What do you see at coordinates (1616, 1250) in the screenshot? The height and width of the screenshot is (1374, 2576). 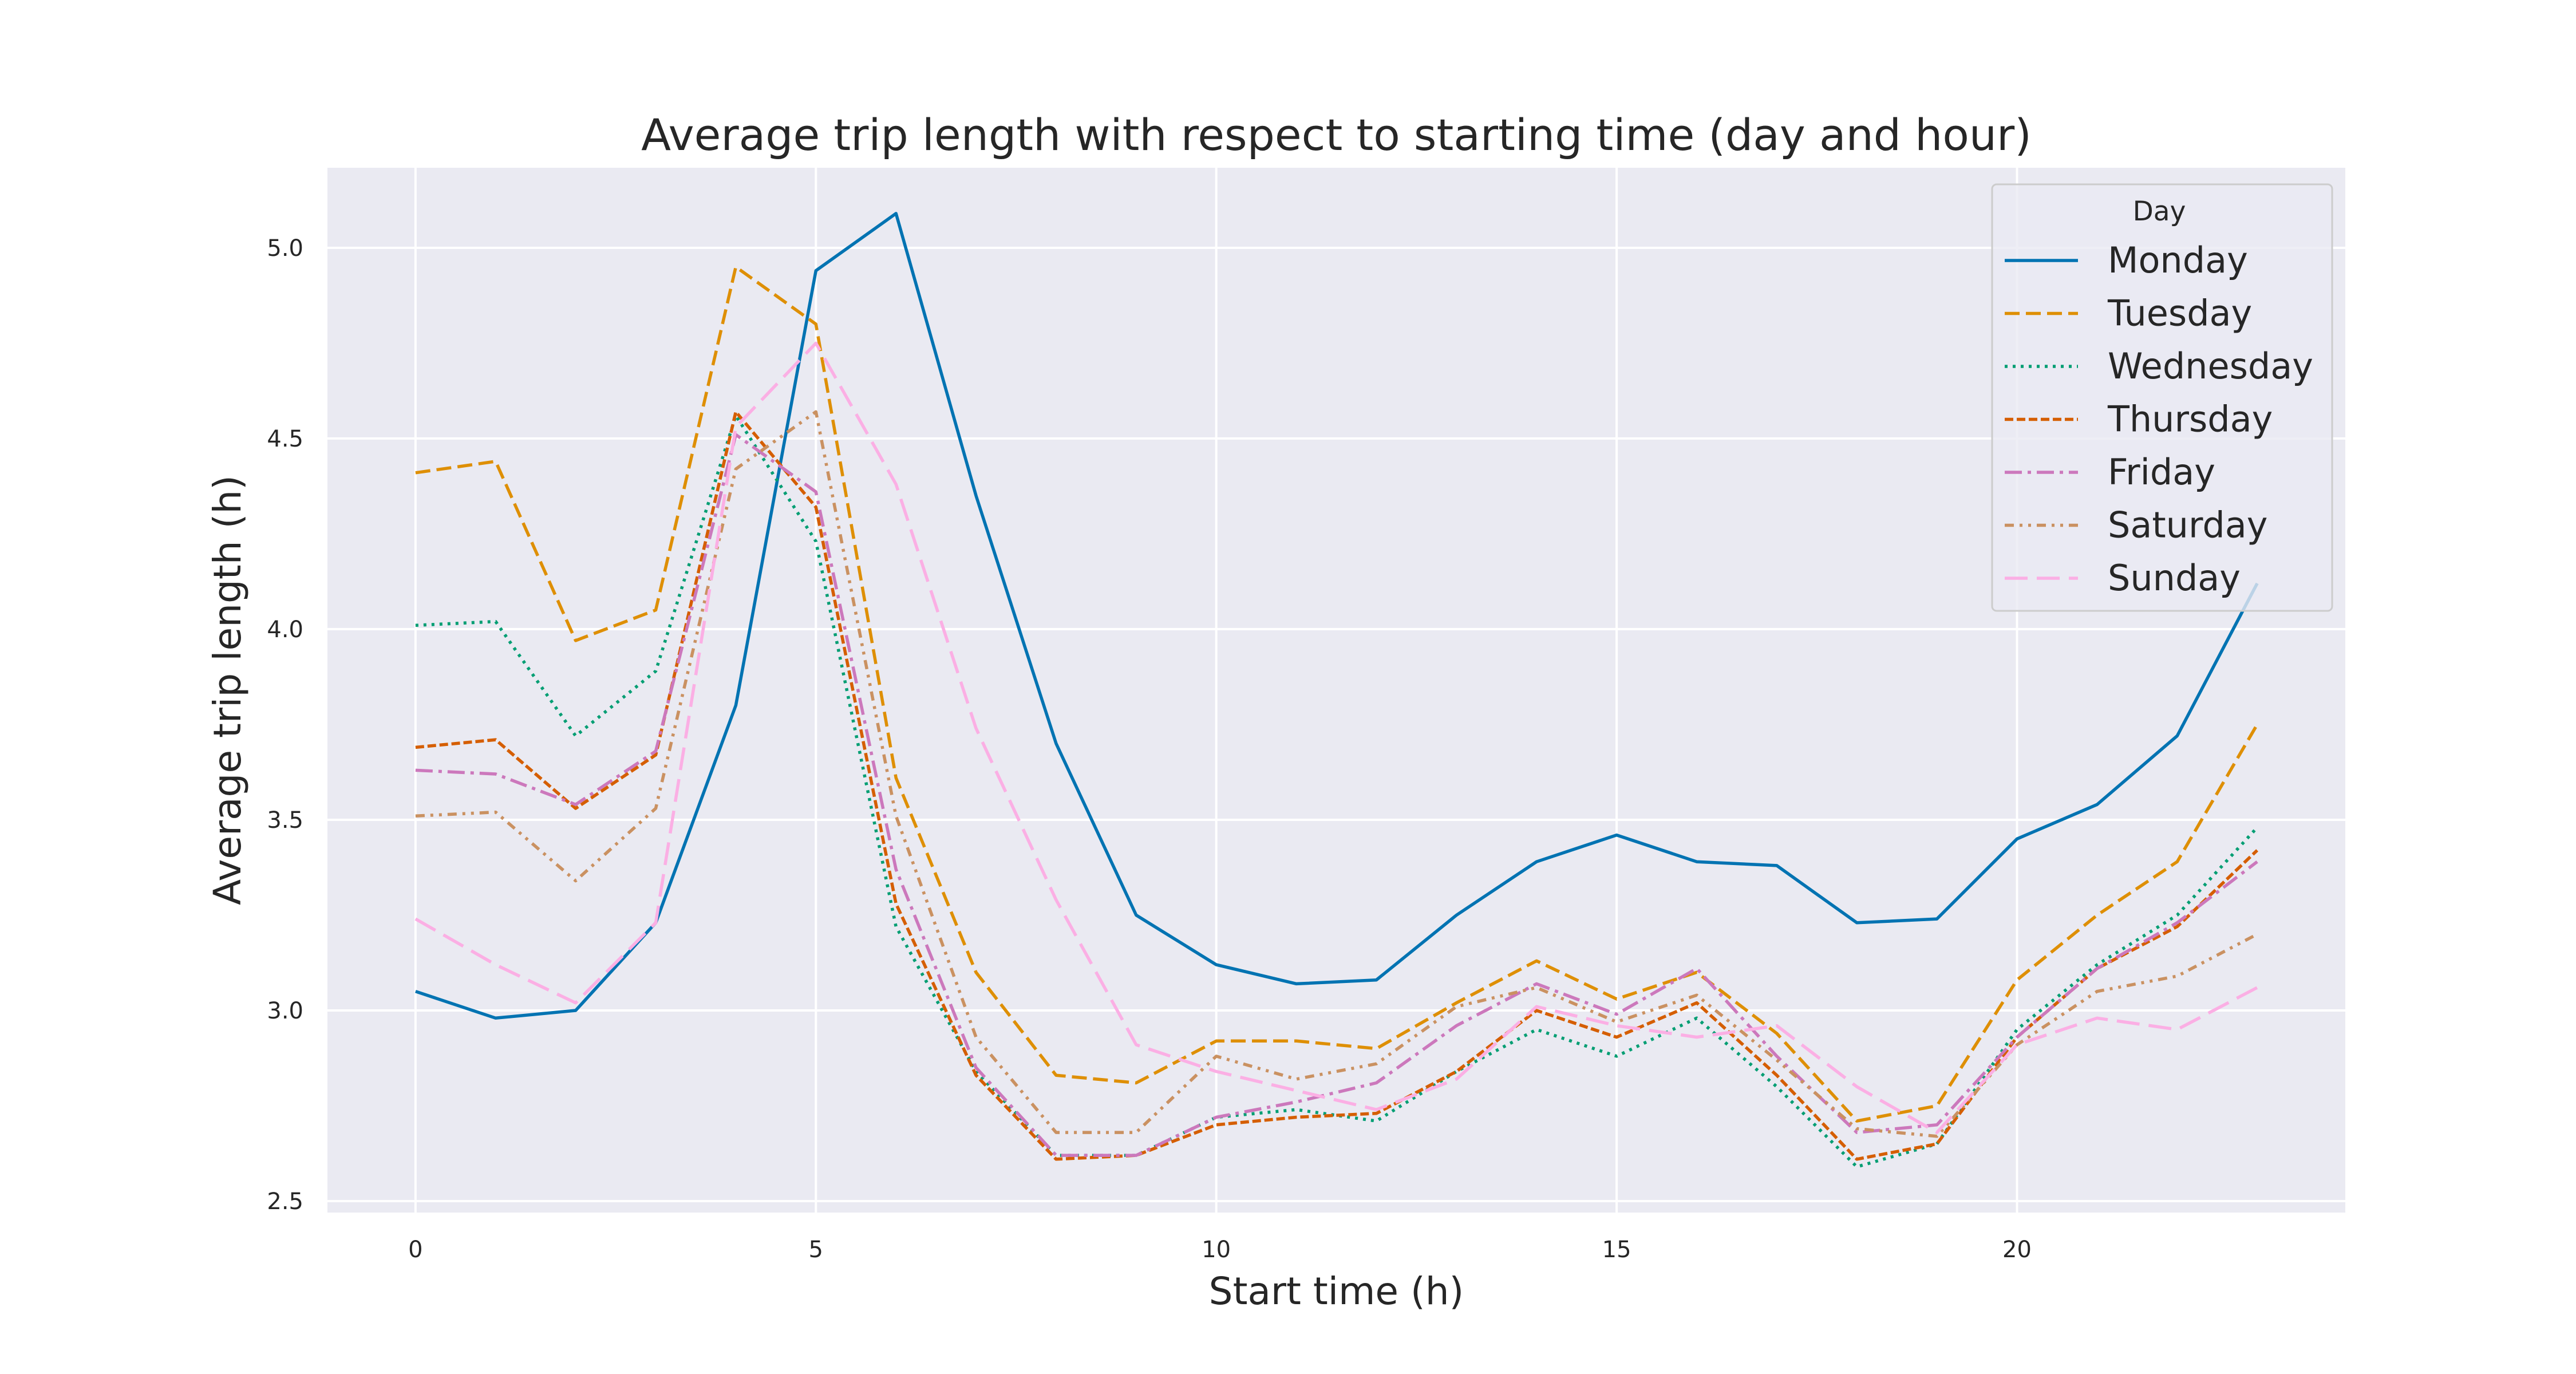 I see `x-tick-label: 15` at bounding box center [1616, 1250].